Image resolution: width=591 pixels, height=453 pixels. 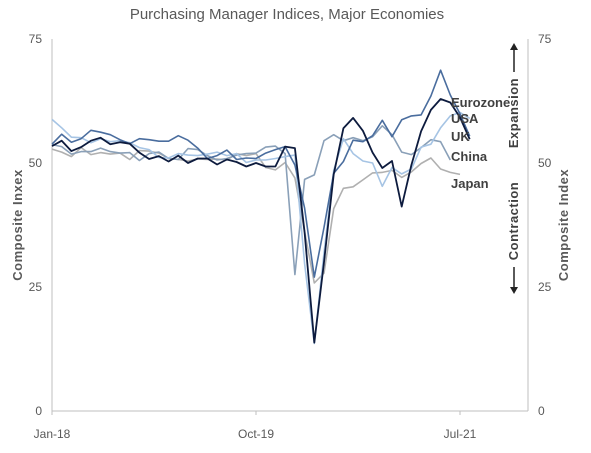 What do you see at coordinates (470, 183) in the screenshot?
I see `series-label-japan: Japan` at bounding box center [470, 183].